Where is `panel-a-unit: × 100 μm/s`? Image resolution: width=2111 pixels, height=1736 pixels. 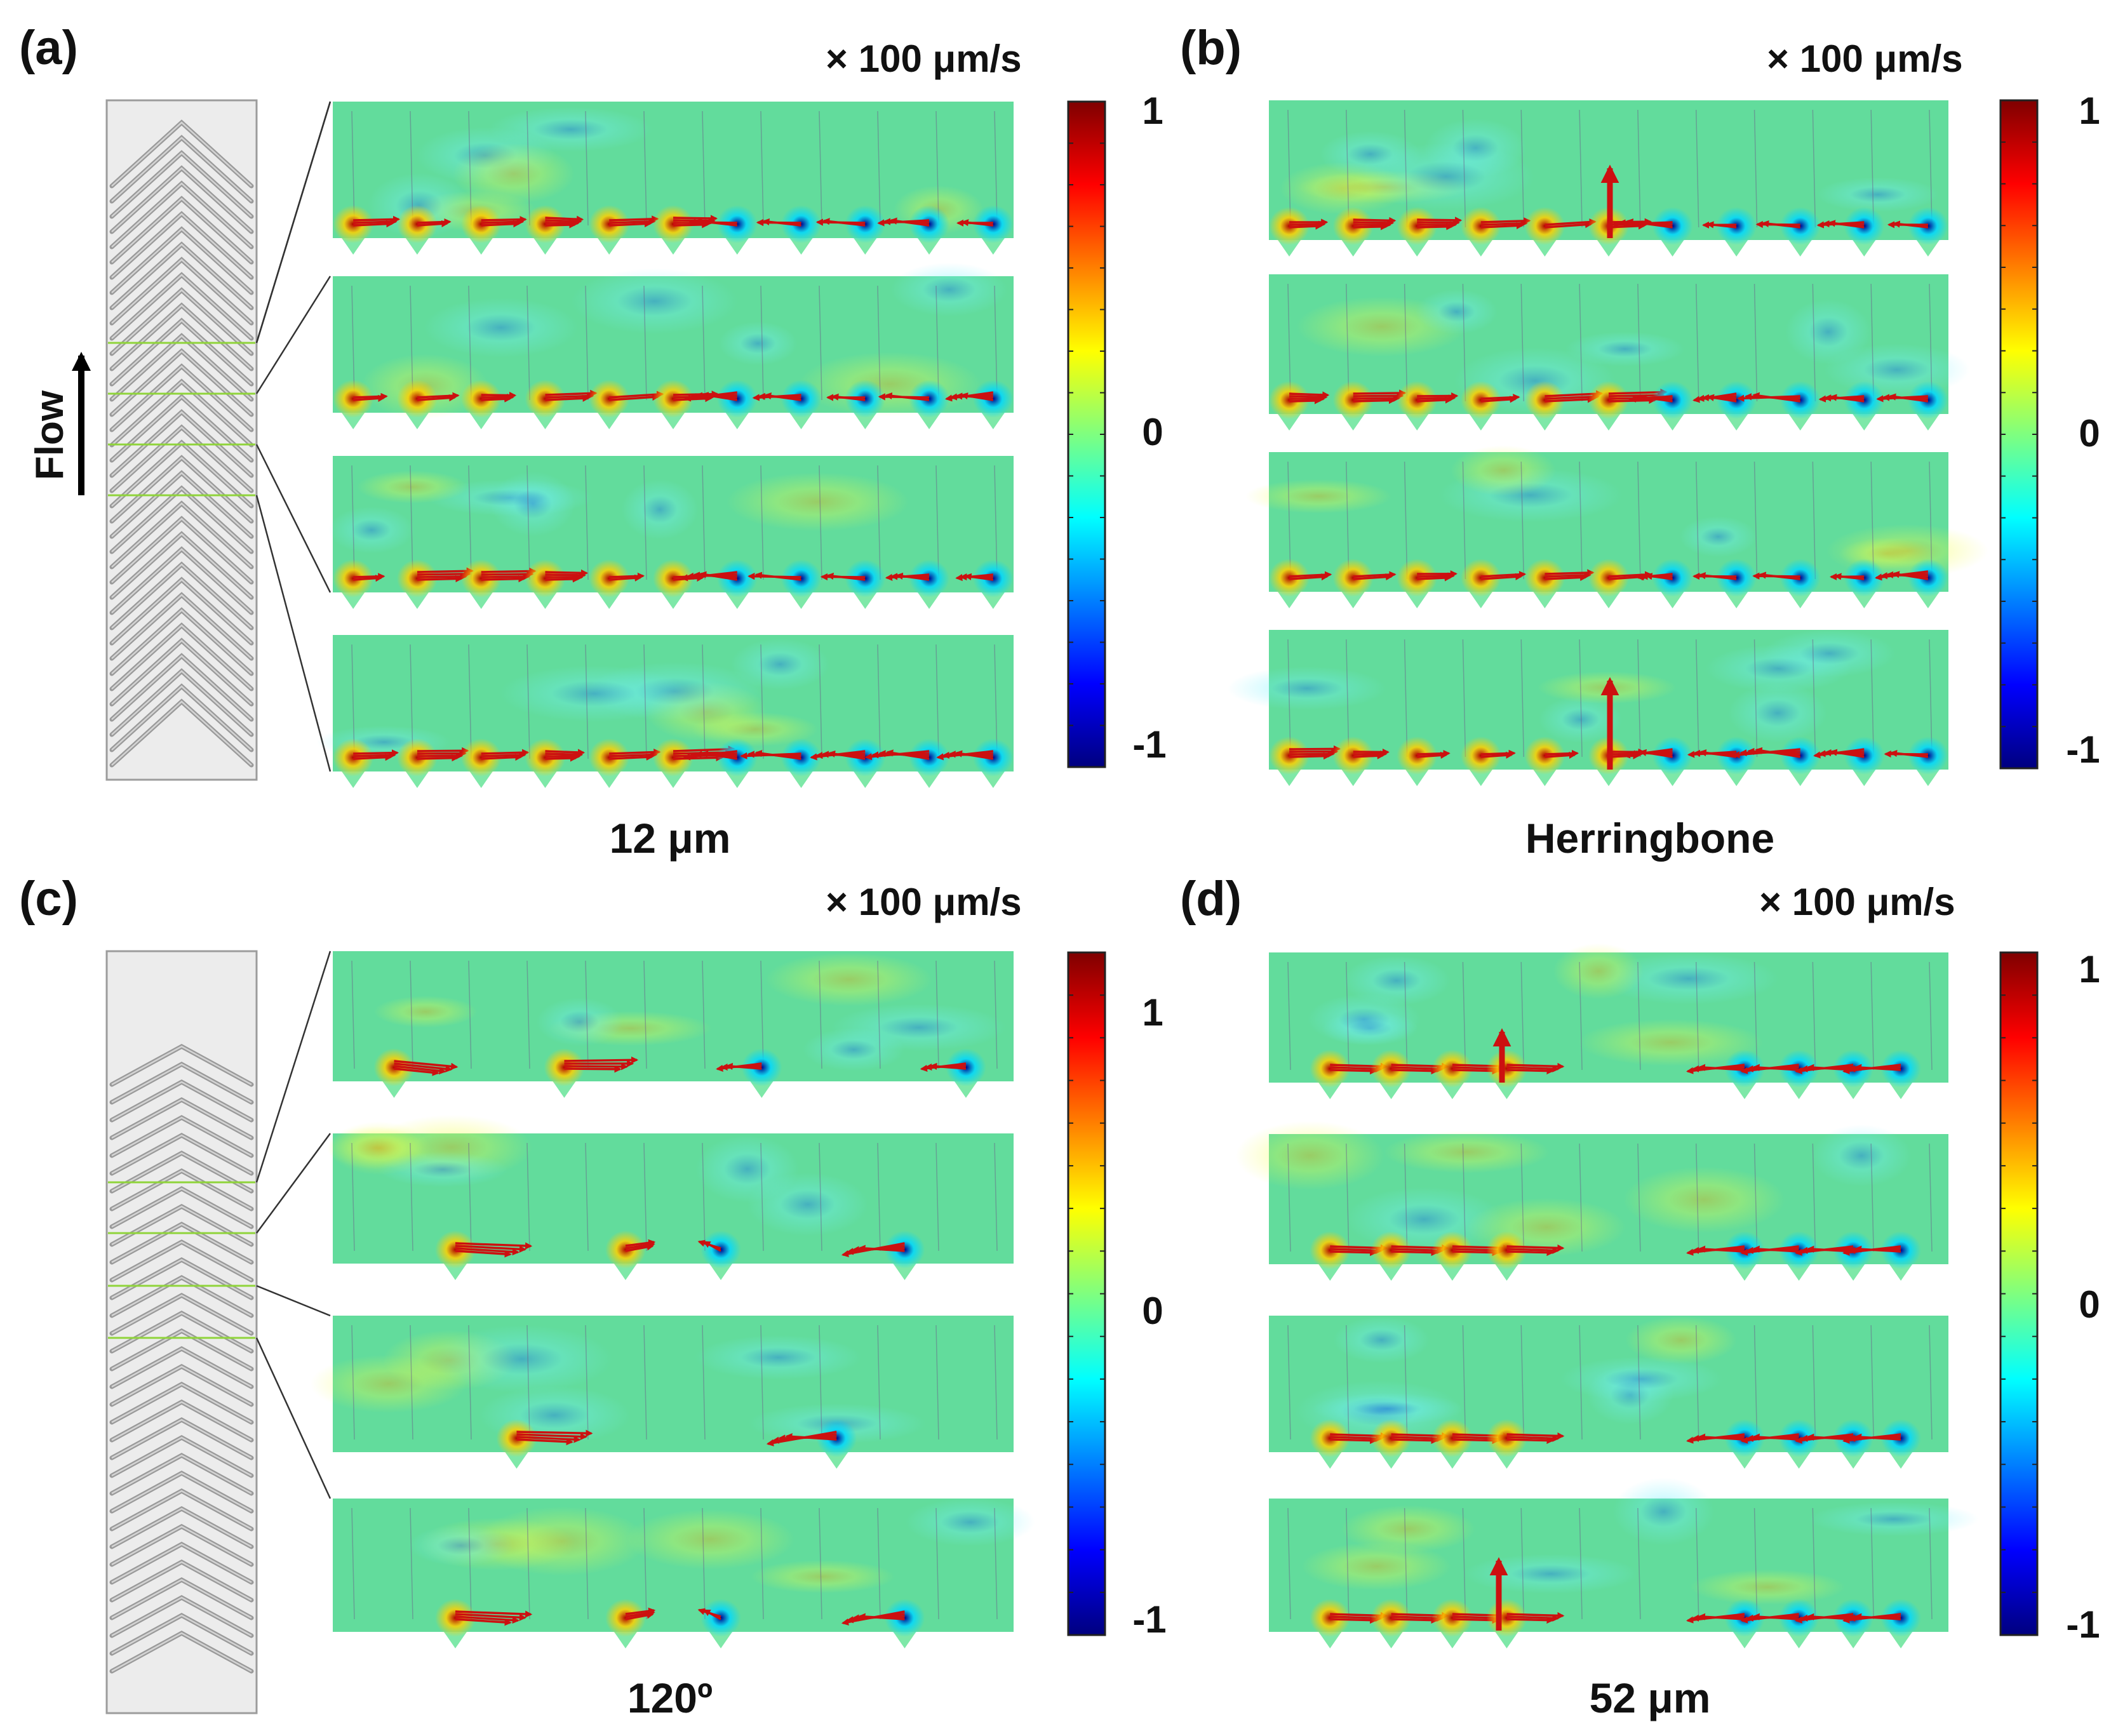 panel-a-unit: × 100 μm/s is located at coordinates (924, 59).